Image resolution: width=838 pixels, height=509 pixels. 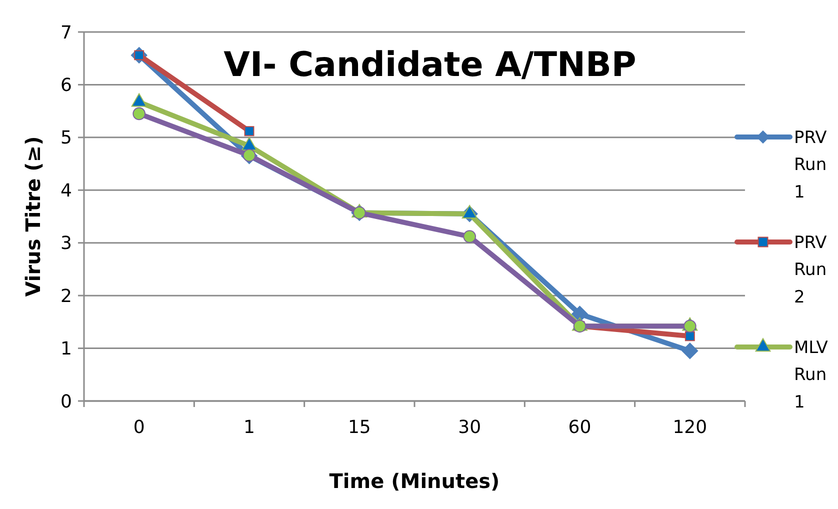 I want to click on y-tick-label: 1, so click(x=66, y=349).